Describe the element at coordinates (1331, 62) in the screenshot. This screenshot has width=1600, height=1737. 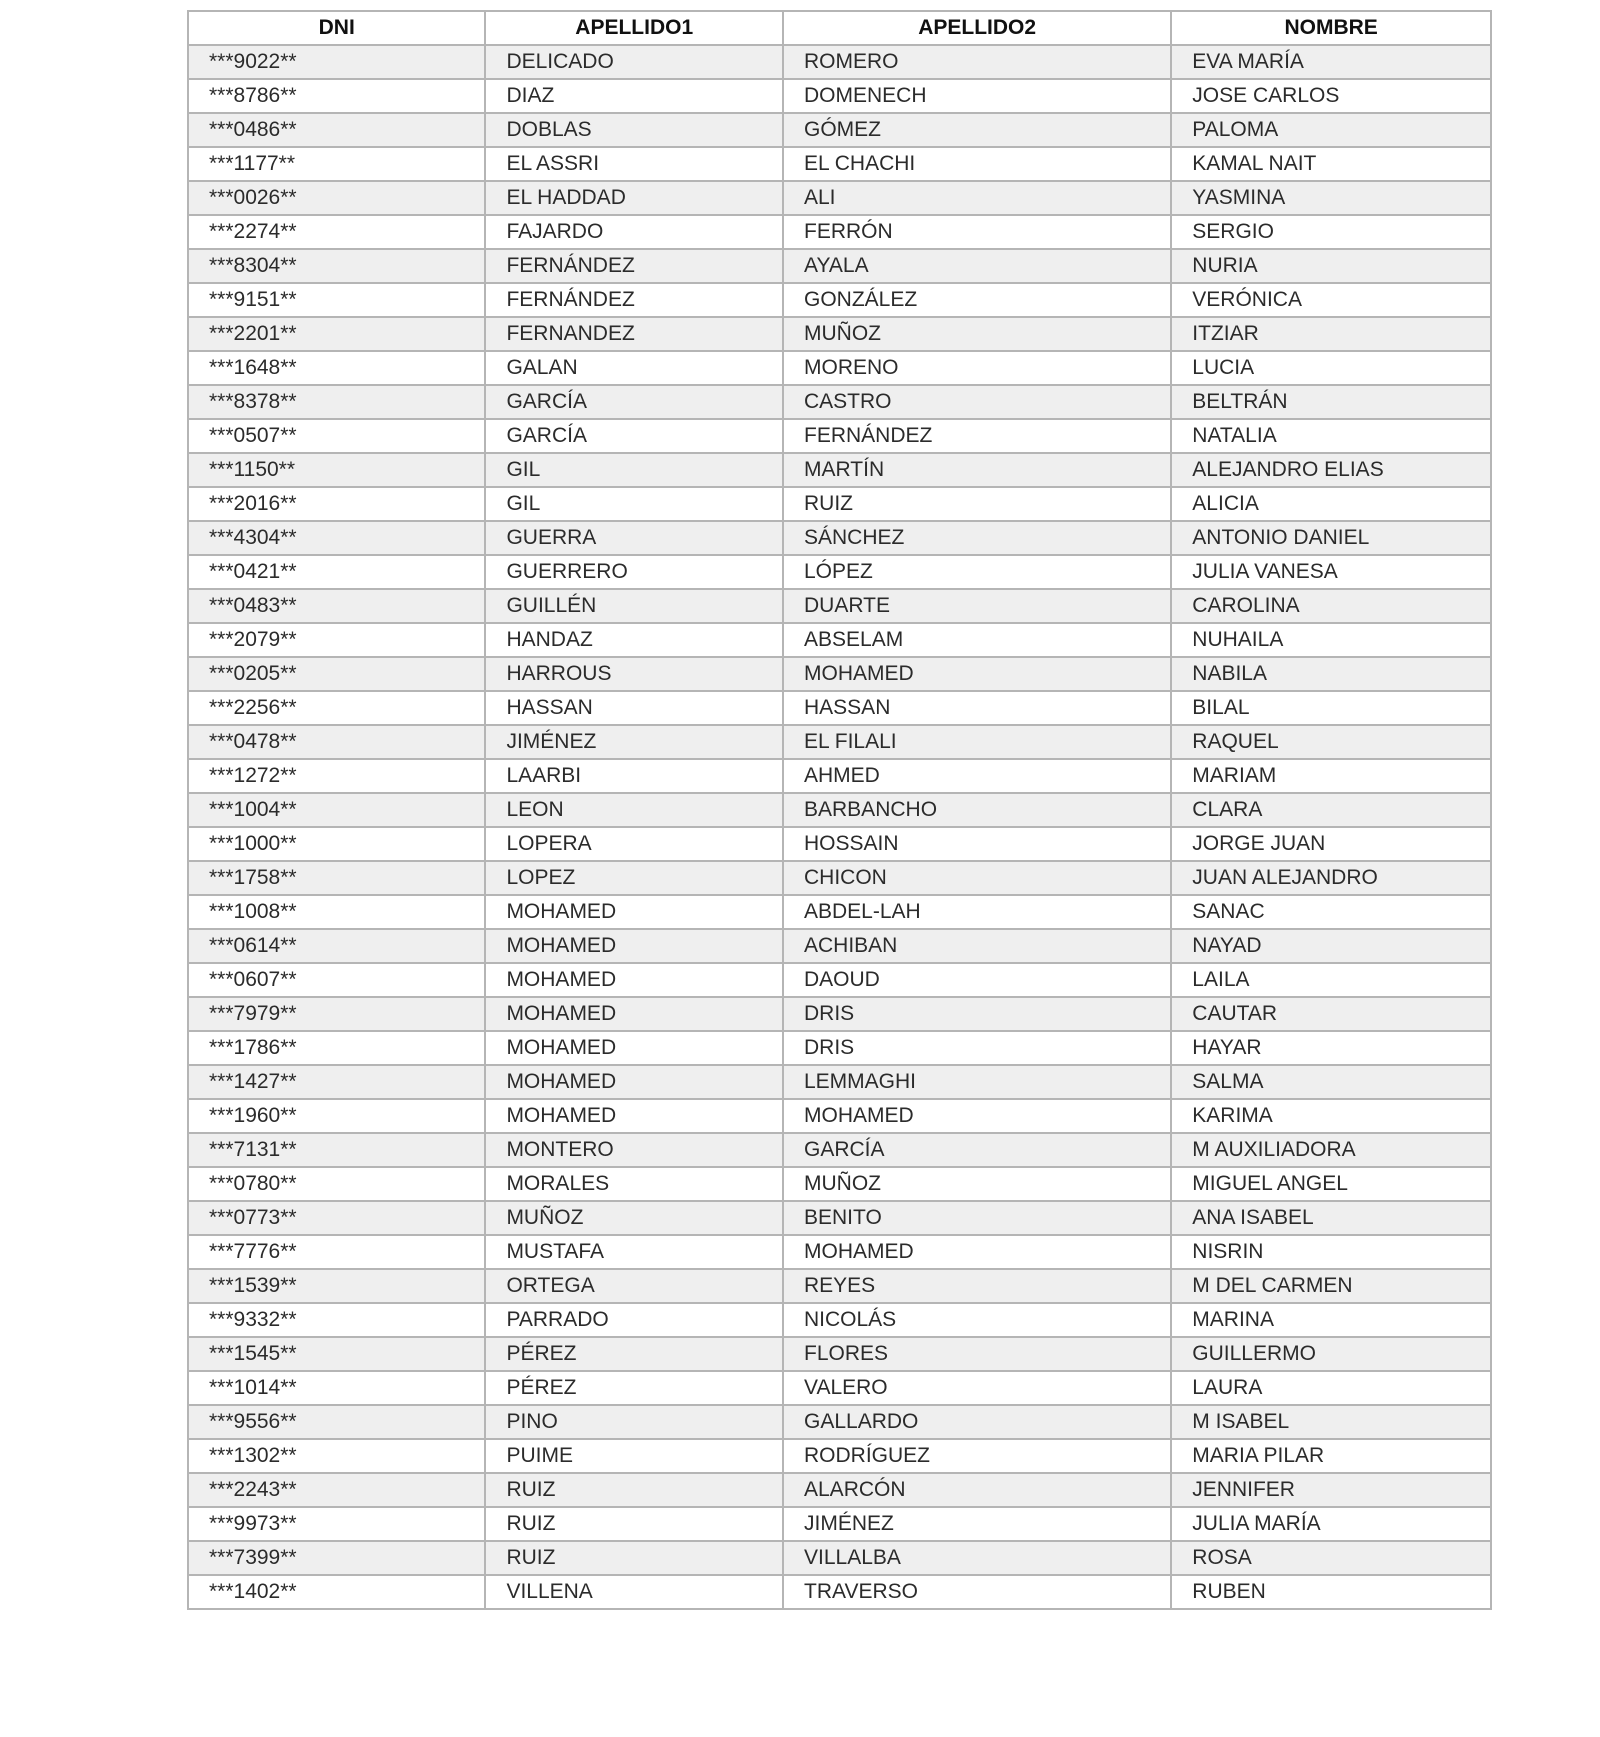
I see `cell-nombre: EVA MARÍA` at that location.